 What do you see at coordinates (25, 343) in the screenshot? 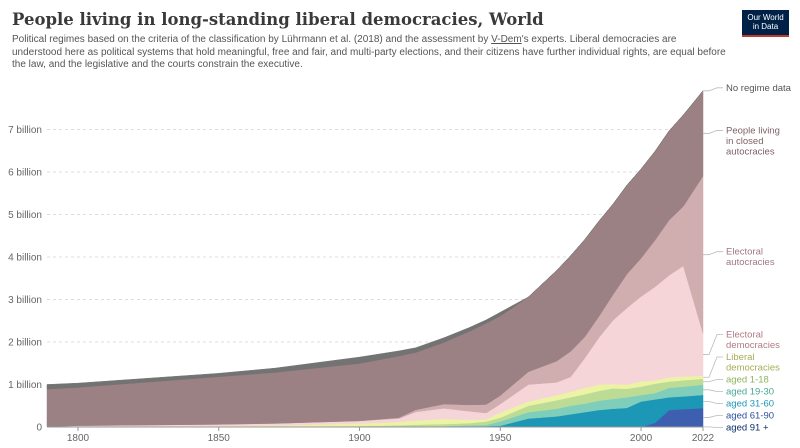
I see `y-tick-label: 2 billion` at bounding box center [25, 343].